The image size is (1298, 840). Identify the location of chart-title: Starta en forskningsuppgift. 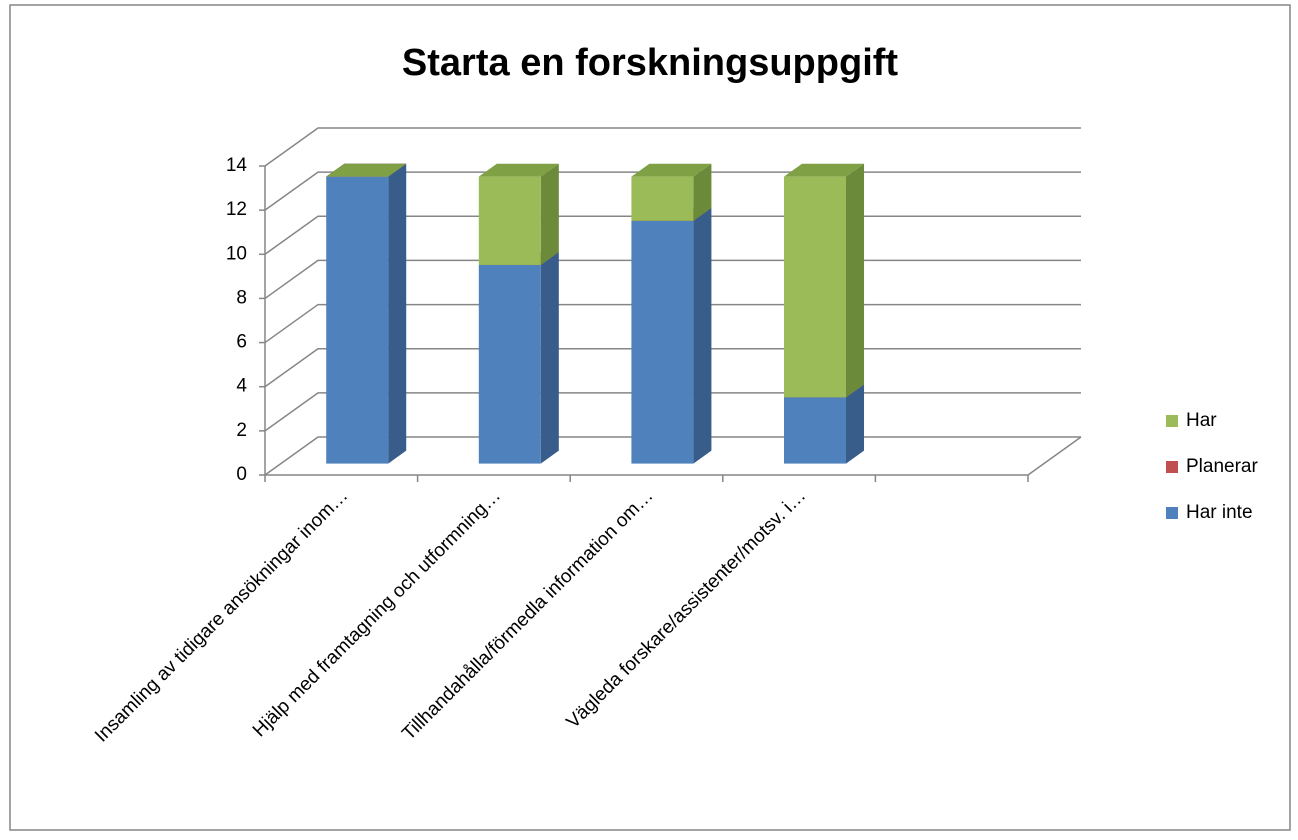
(650, 63).